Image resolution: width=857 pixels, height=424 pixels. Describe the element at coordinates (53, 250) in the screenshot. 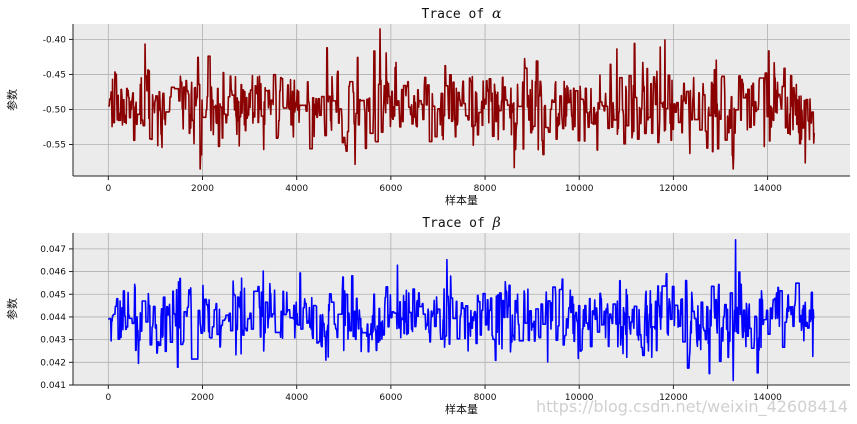

I see `y-tick-label: 0.047` at that location.